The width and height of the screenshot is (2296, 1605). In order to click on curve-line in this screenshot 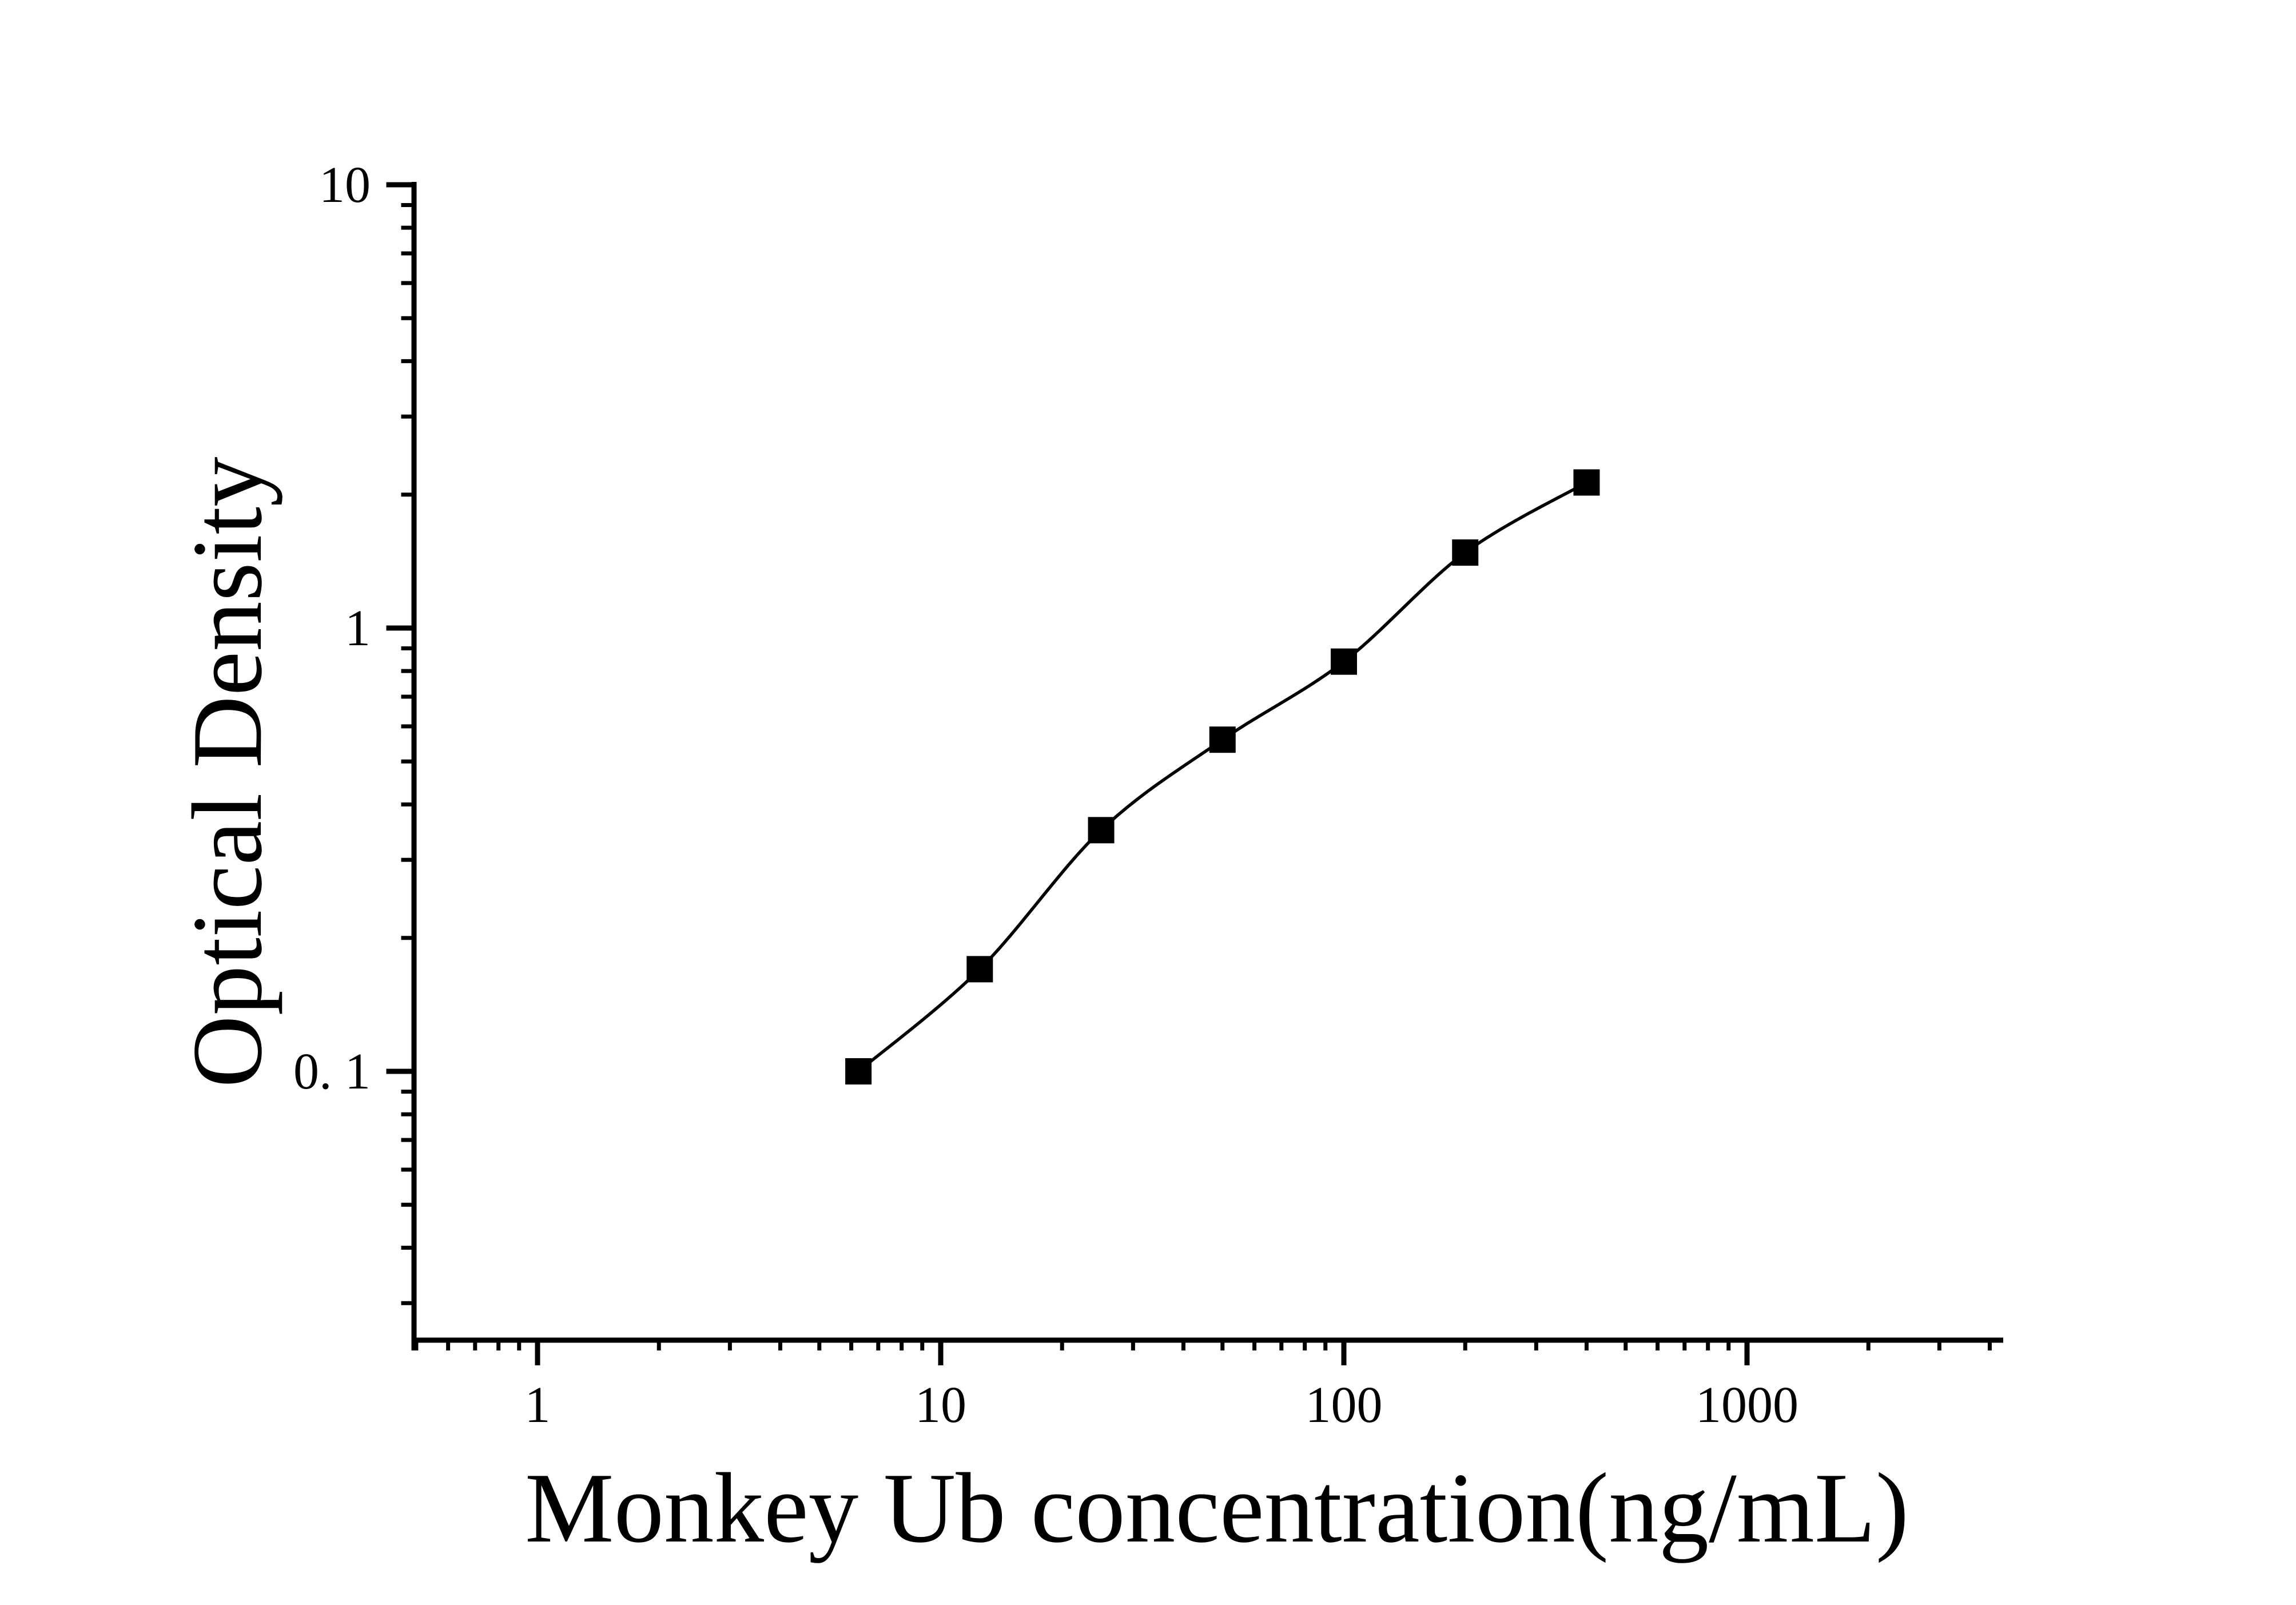, I will do `click(1222, 777)`.